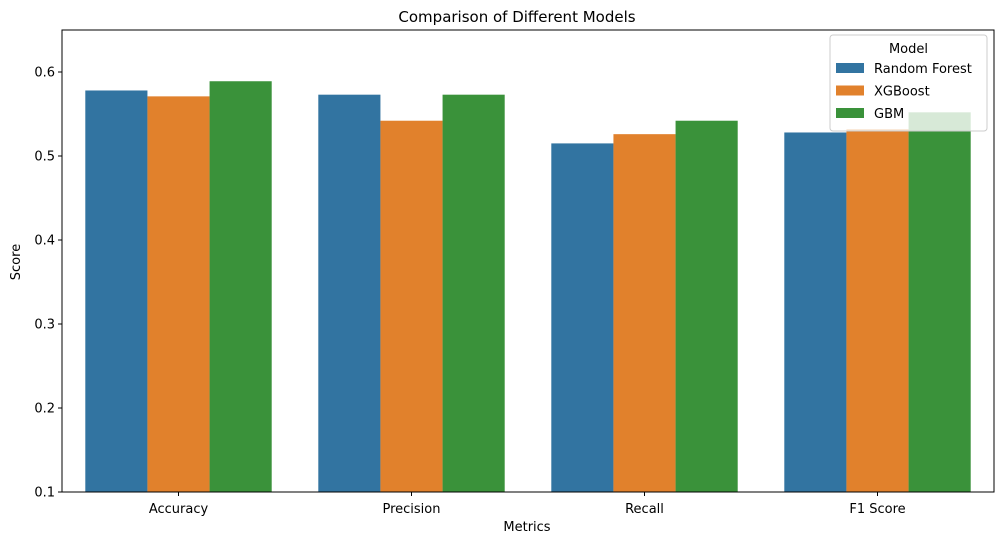 The height and width of the screenshot is (549, 1001). Describe the element at coordinates (16, 262) in the screenshot. I see `y-axis-label: Score` at that location.